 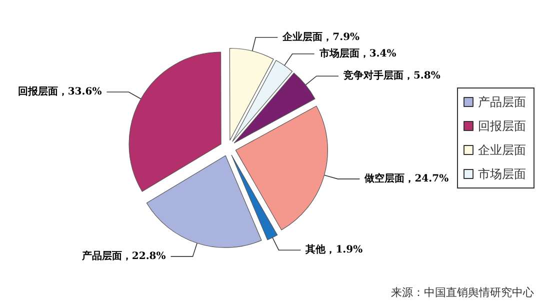 I want to click on slice-label: 其他，1.9%, so click(x=334, y=250).